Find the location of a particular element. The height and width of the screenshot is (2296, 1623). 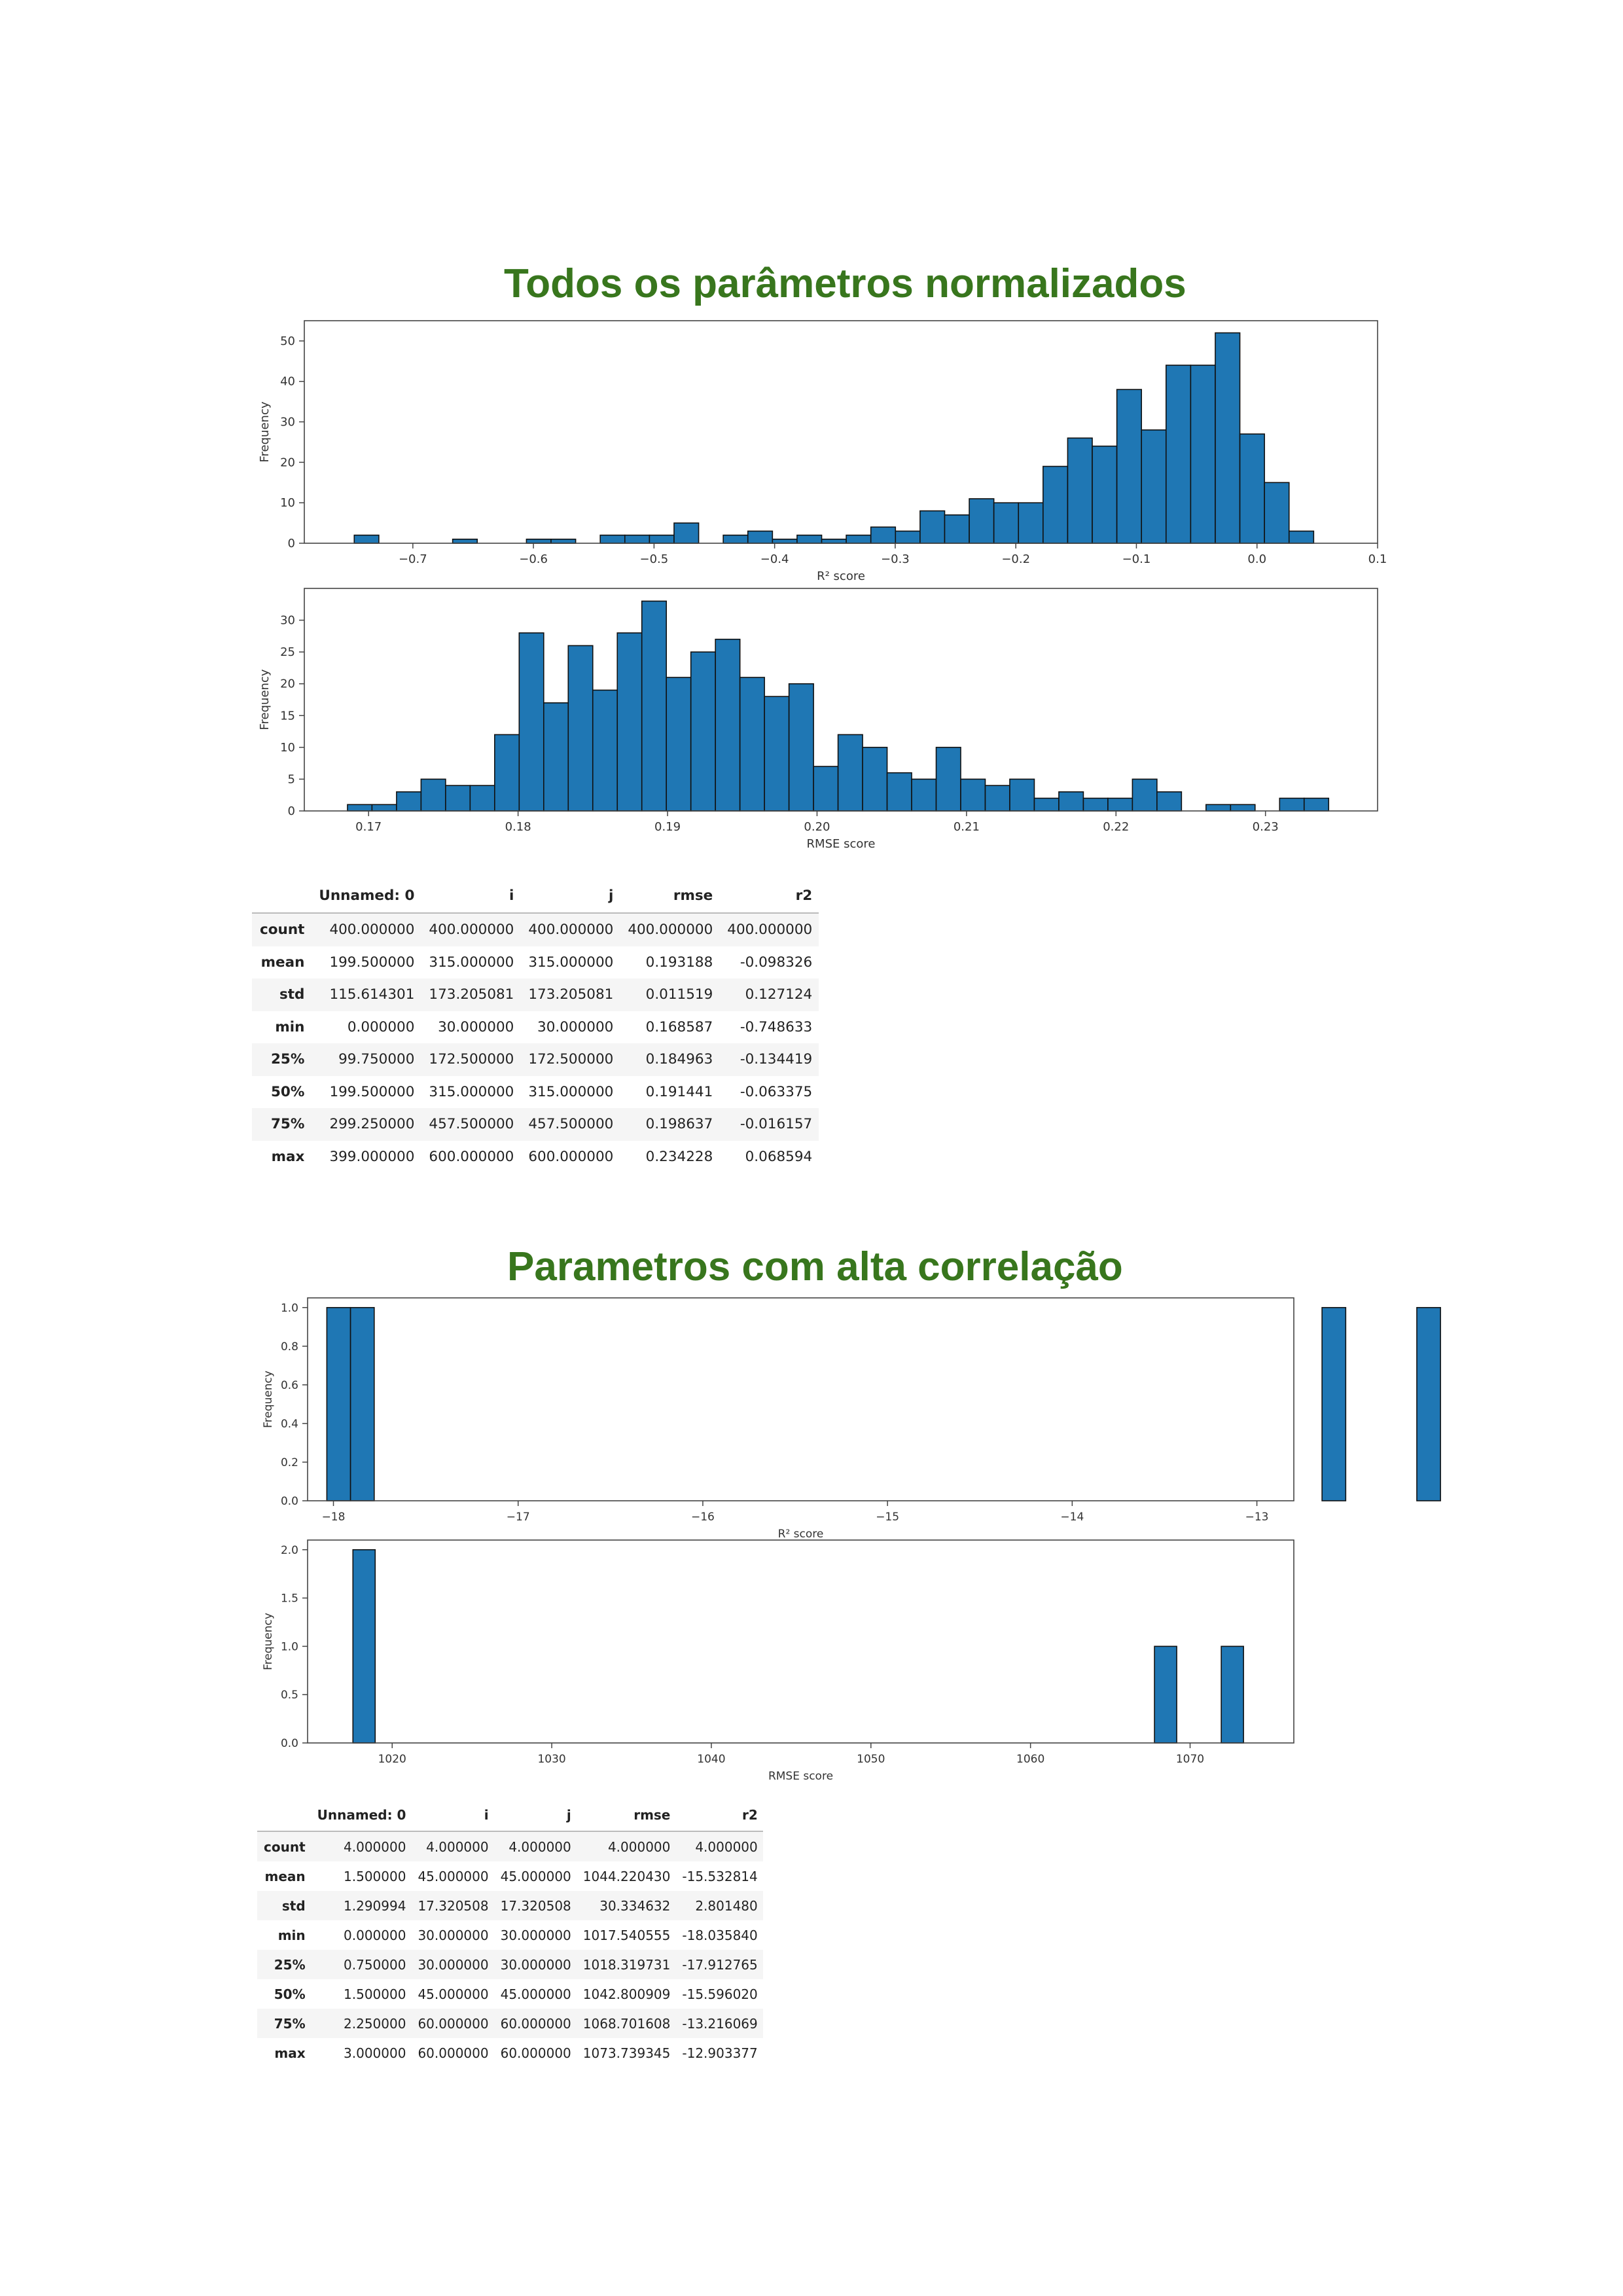

y-tick-label: 2.0 is located at coordinates (289, 1550).